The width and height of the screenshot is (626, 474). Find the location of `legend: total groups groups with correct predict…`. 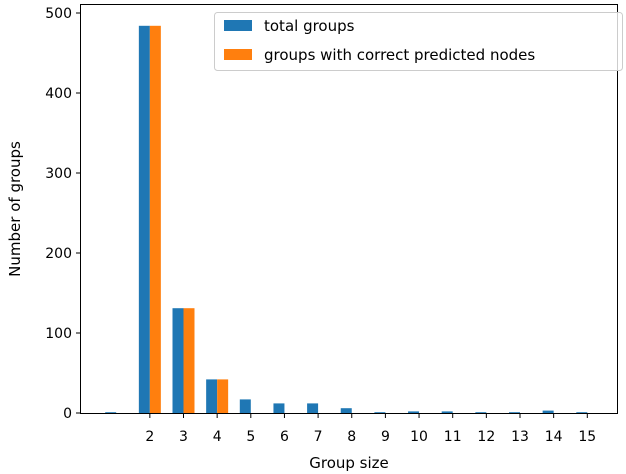

legend: total groups groups with correct predict… is located at coordinates (418, 41).